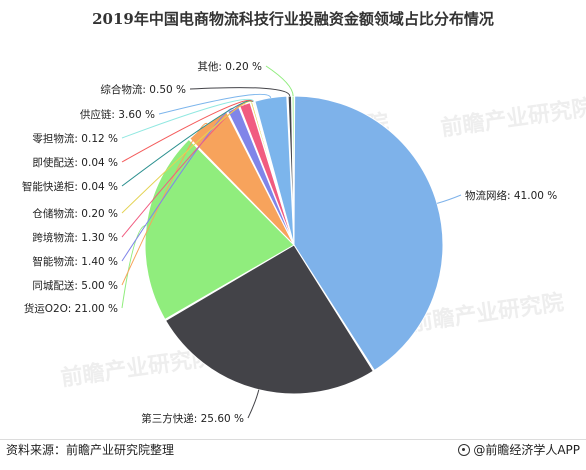 Image resolution: width=586 pixels, height=470 pixels. Describe the element at coordinates (70, 186) in the screenshot. I see `slice-label: 智能快递柜: 0.04 %` at that location.